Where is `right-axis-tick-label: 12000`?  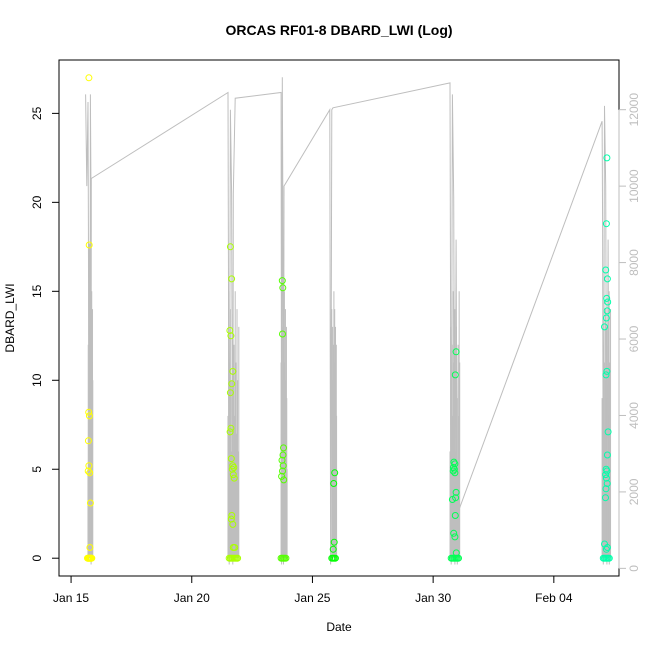 right-axis-tick-label: 12000 is located at coordinates (634, 110).